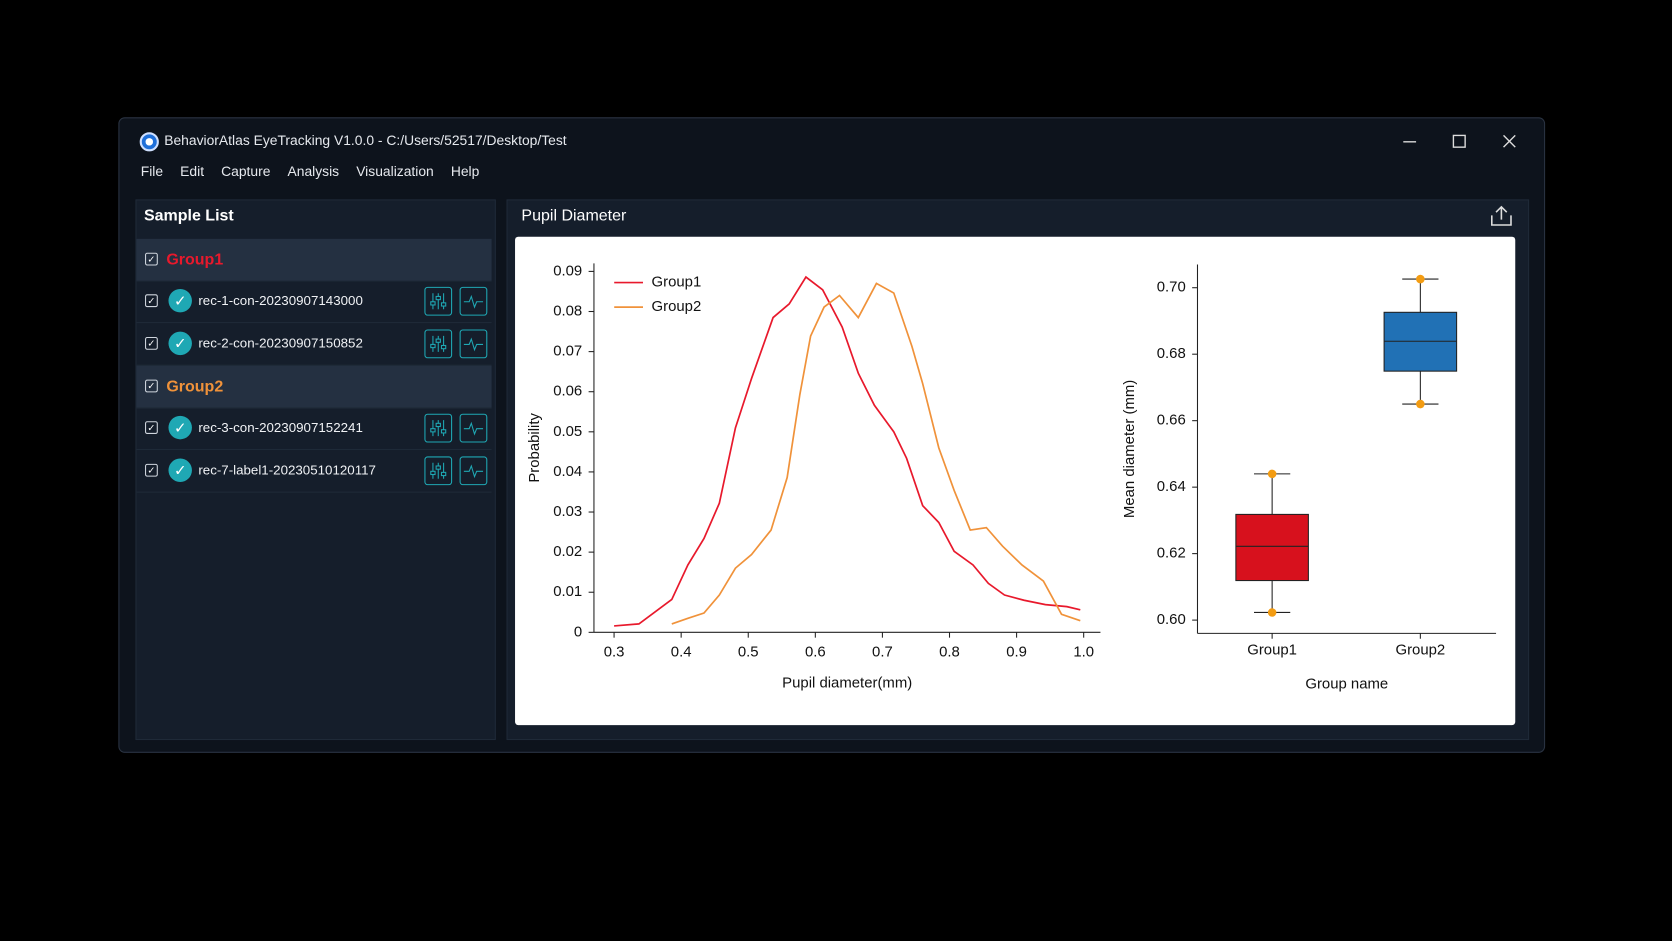 The image size is (1672, 941). What do you see at coordinates (567, 431) in the screenshot?
I see `y-tick-label: 0.05` at bounding box center [567, 431].